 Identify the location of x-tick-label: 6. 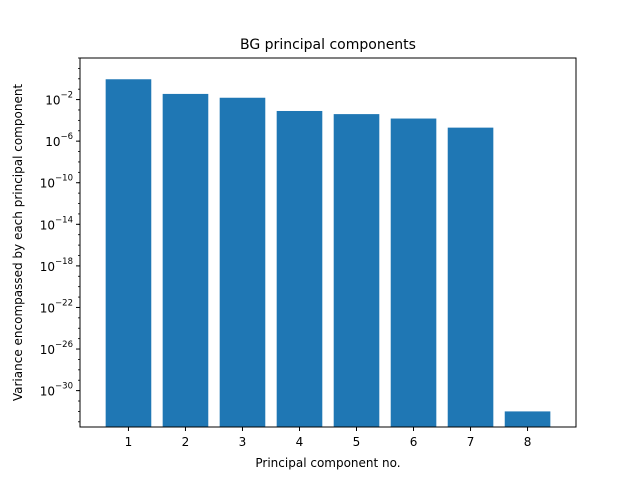
(414, 442).